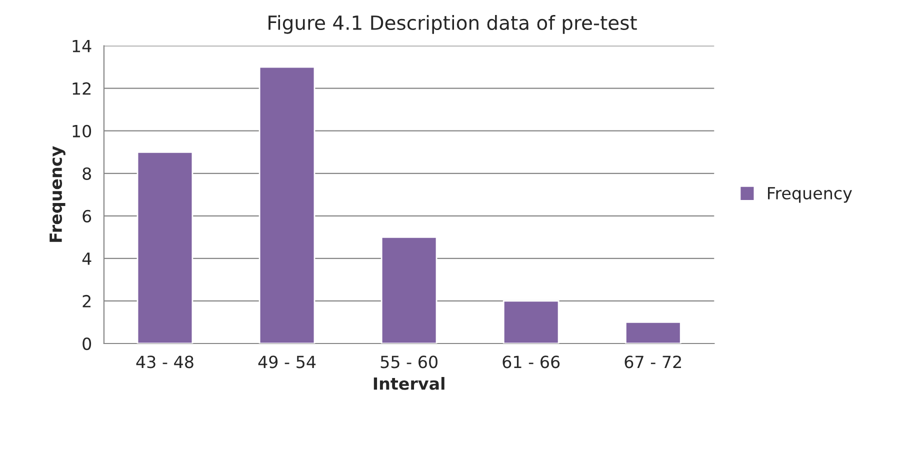 Image resolution: width=904 pixels, height=458 pixels. What do you see at coordinates (452, 24) in the screenshot?
I see `chart-title: Figure 4.1 Description data of pre-test` at bounding box center [452, 24].